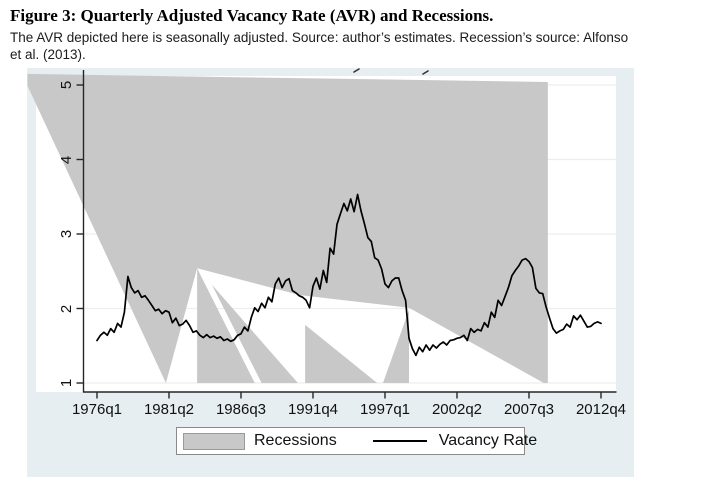 This screenshot has width=726, height=502. Describe the element at coordinates (295, 440) in the screenshot. I see `recessions-legend-label: Recessions` at that location.